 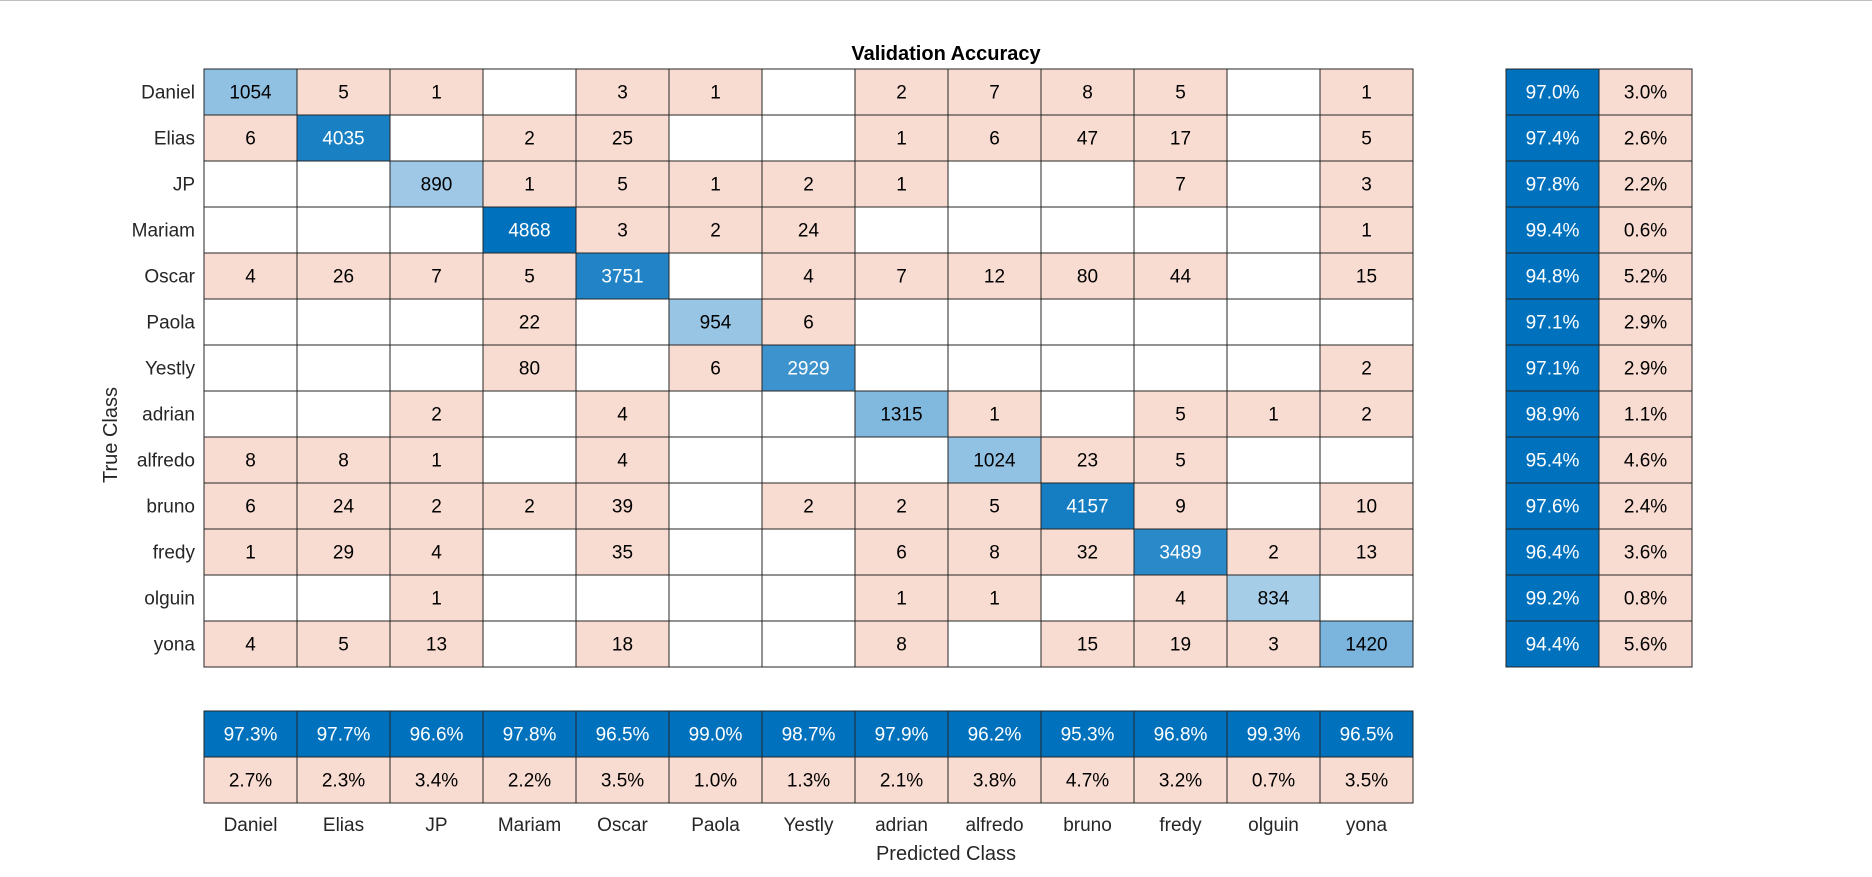 I want to click on x-tick-label: Yestly, so click(x=809, y=825).